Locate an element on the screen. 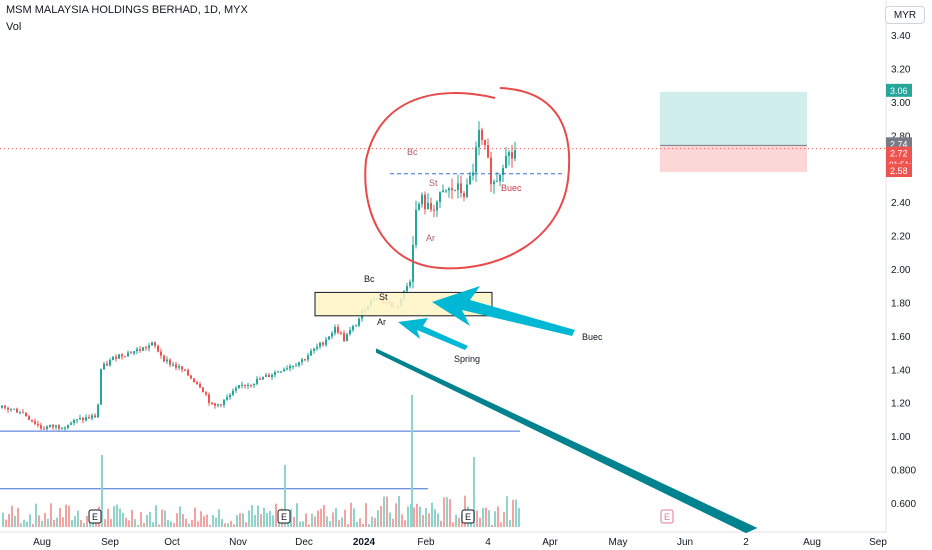 Image resolution: width=932 pixels, height=550 pixels. annotation-label: St is located at coordinates (433, 183).